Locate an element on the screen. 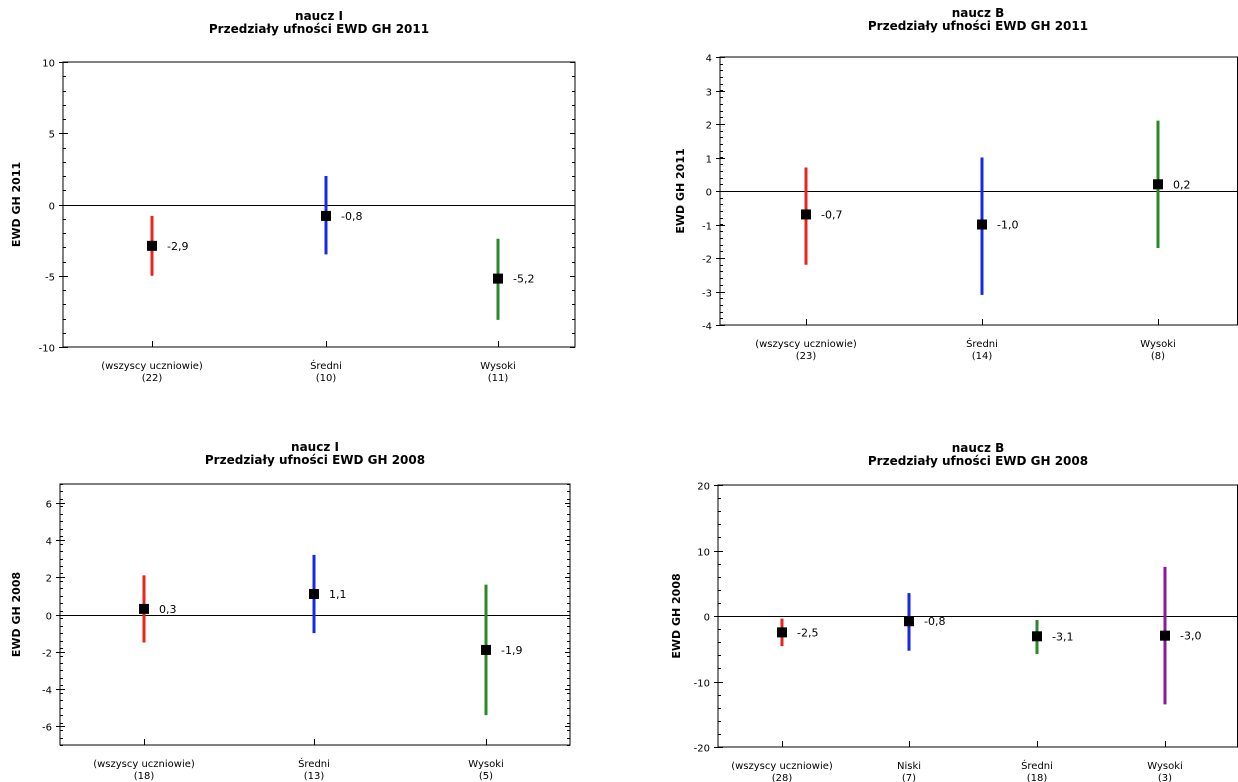 This screenshot has height=782, width=1238. value-label: -2,9 is located at coordinates (177, 246).